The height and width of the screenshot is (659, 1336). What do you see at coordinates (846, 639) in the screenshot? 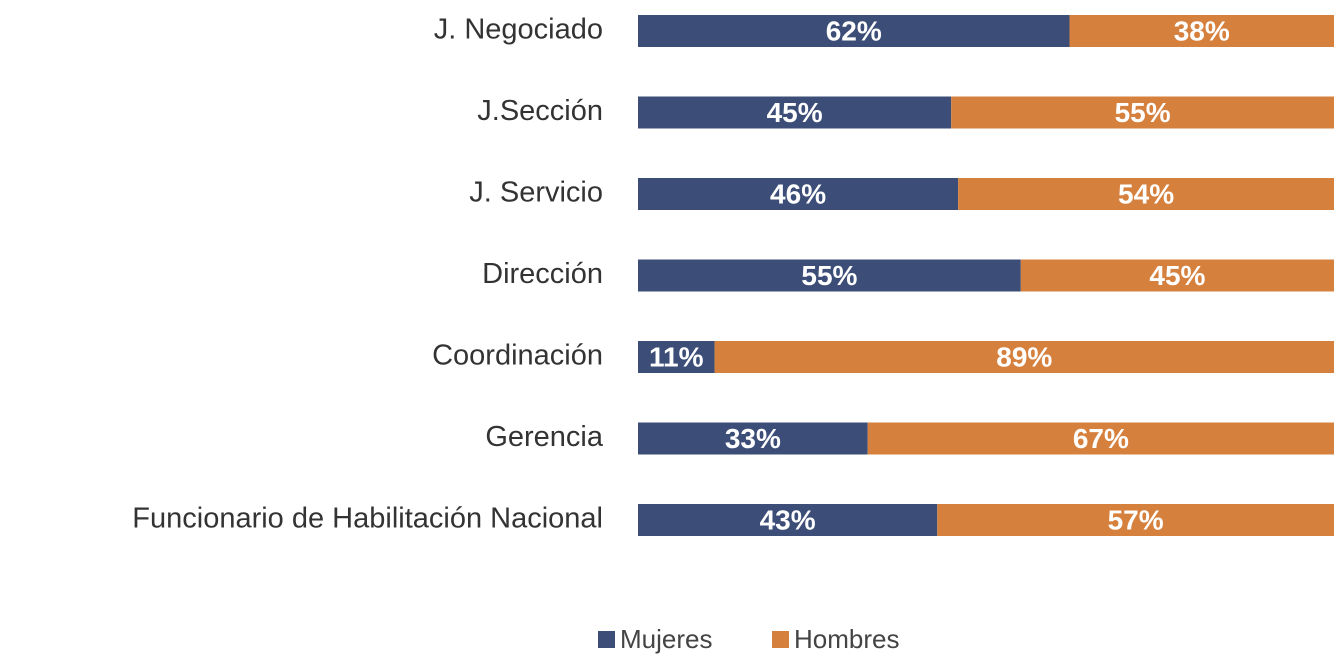
I see `legend-label: Hombres` at bounding box center [846, 639].